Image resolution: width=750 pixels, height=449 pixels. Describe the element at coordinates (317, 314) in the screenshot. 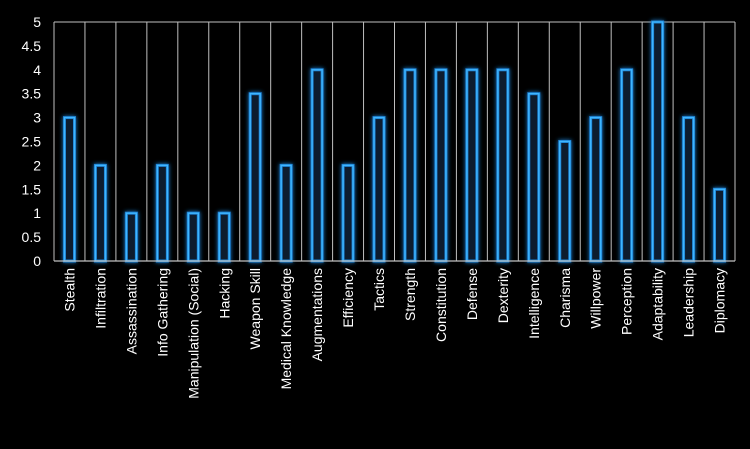

I see `category-label: Augmentations` at that location.